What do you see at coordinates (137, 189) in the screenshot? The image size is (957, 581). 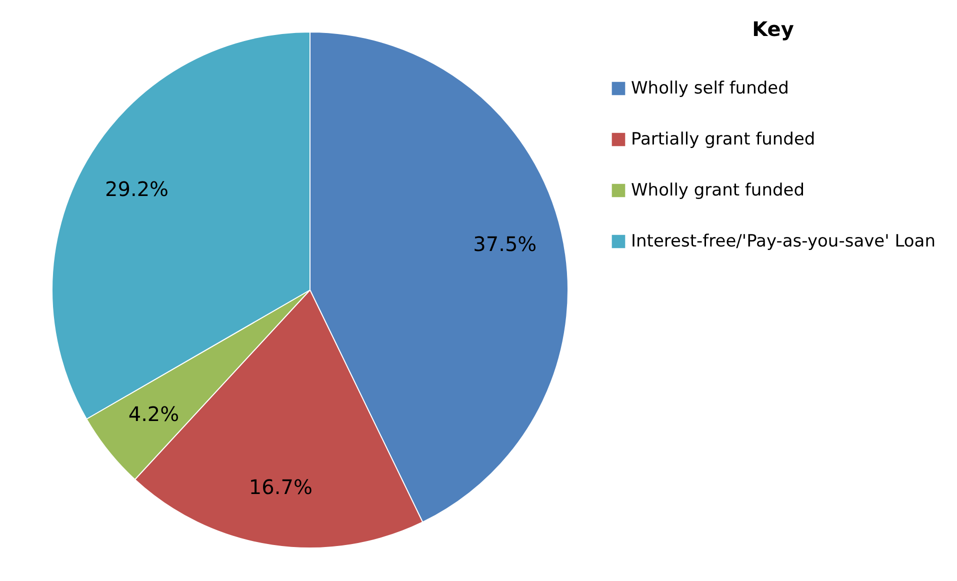 I see `data-label: 29.2%` at bounding box center [137, 189].